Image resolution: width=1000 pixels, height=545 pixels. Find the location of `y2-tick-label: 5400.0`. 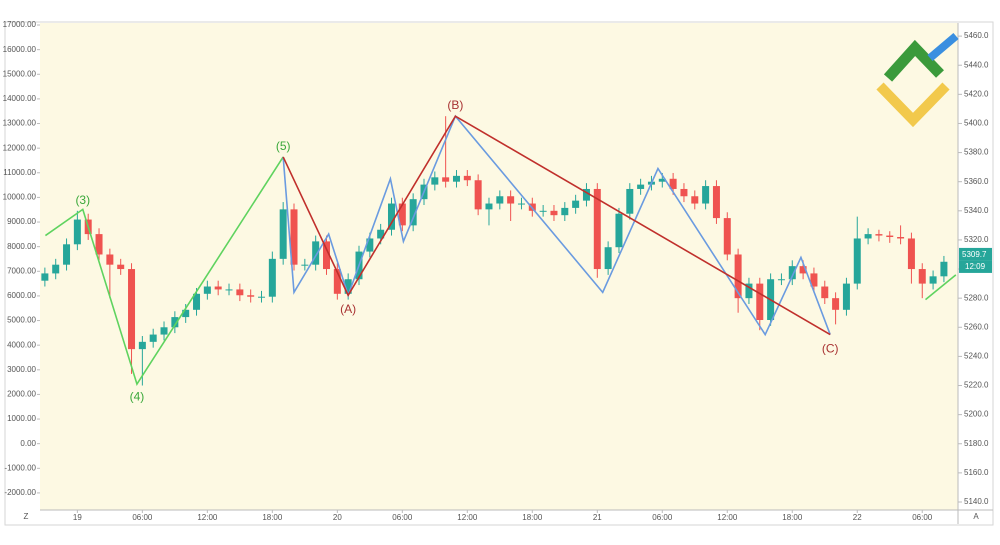

y2-tick-label: 5400.0 is located at coordinates (976, 123).